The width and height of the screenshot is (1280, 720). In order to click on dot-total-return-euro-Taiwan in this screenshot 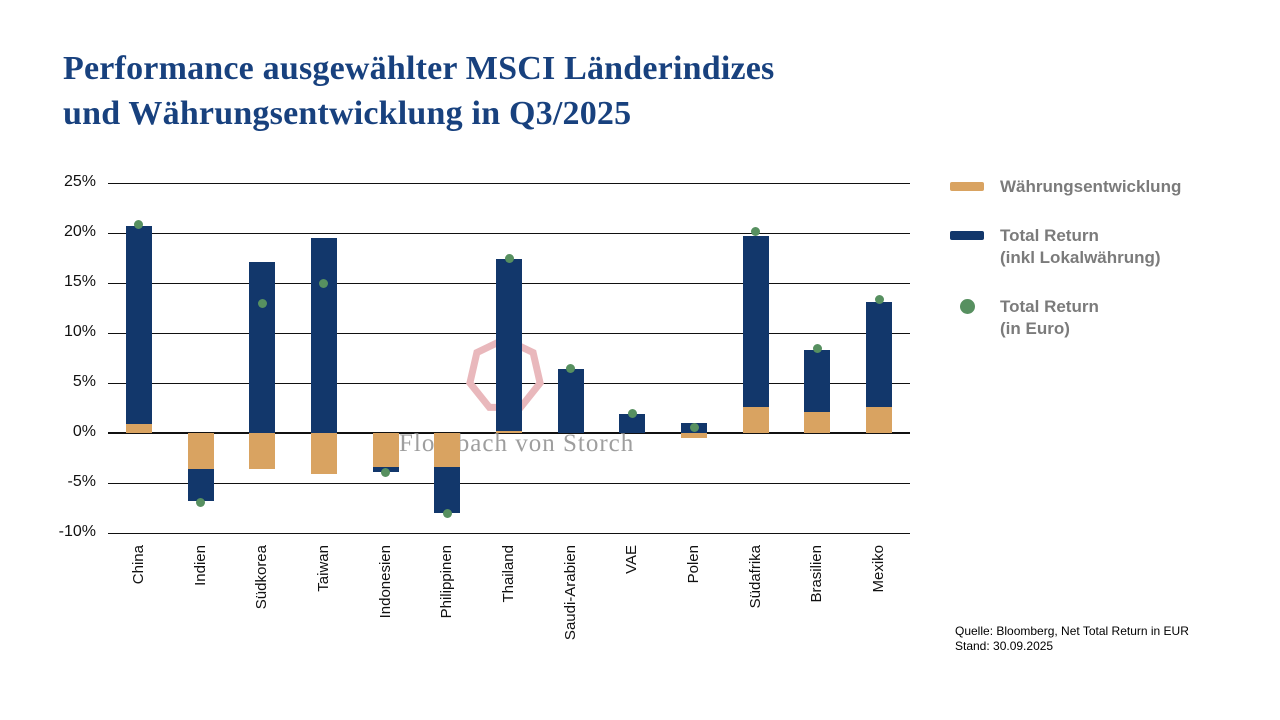, I will do `click(324, 283)`.